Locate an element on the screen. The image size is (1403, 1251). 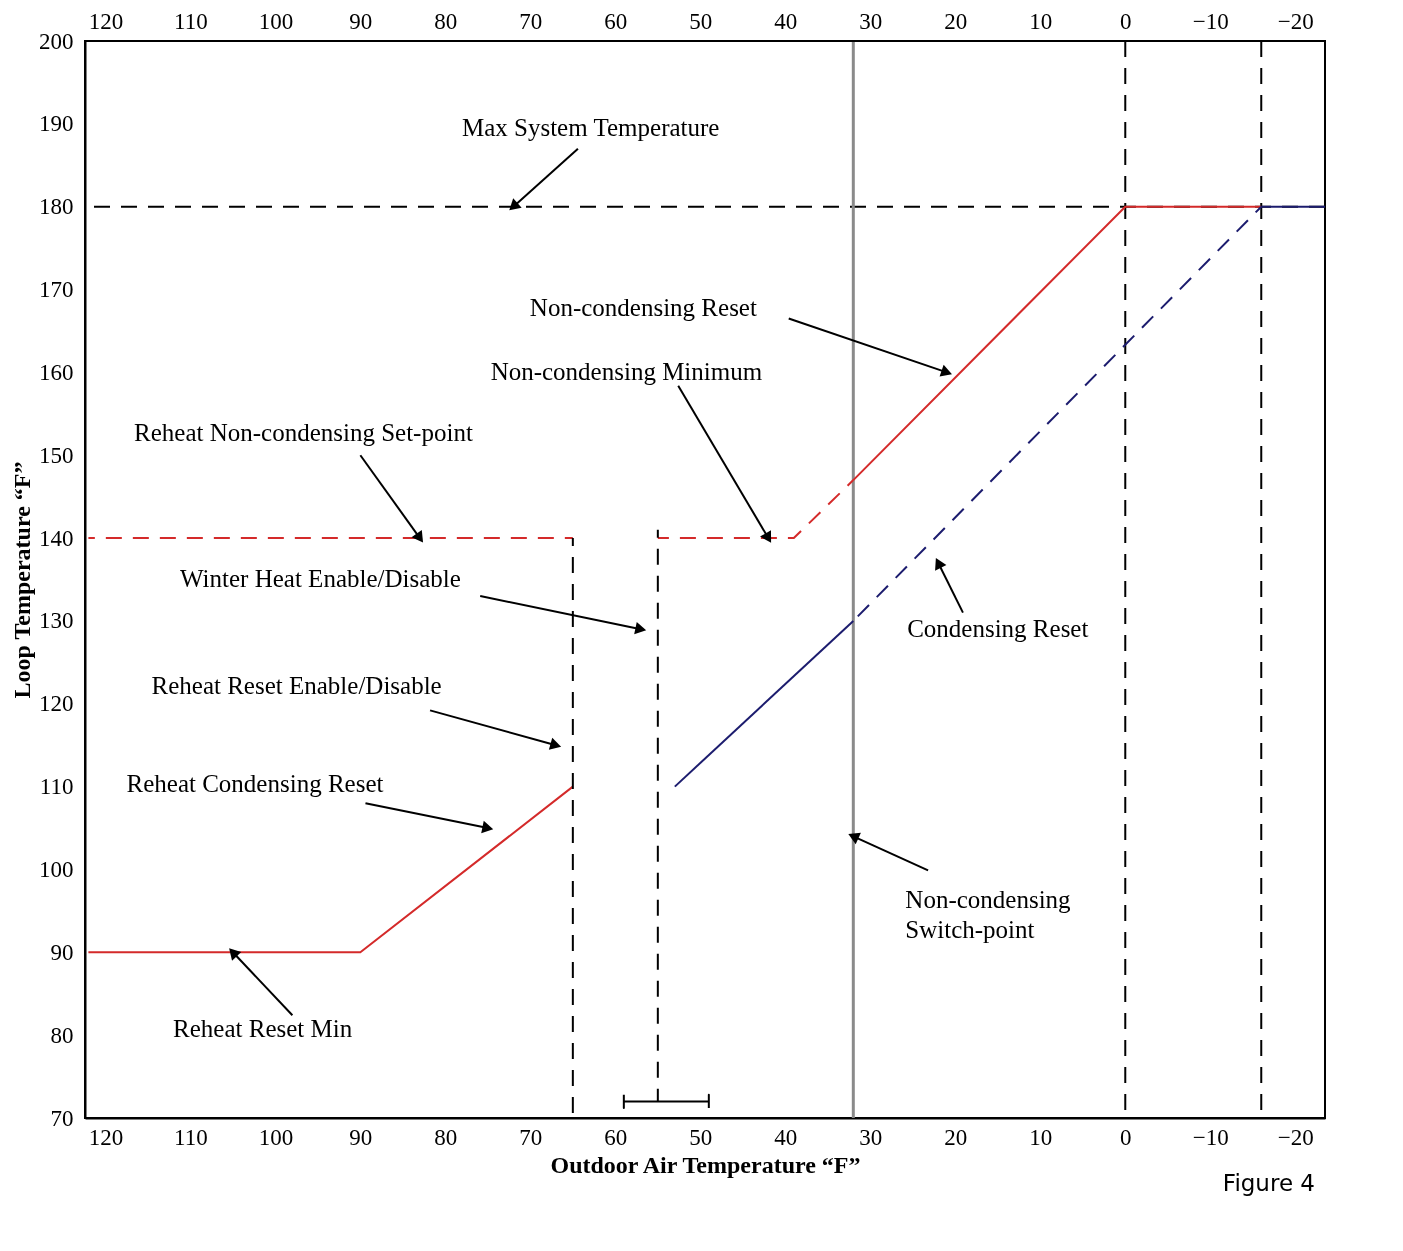
x2-tick-label: 110 is located at coordinates (191, 21).